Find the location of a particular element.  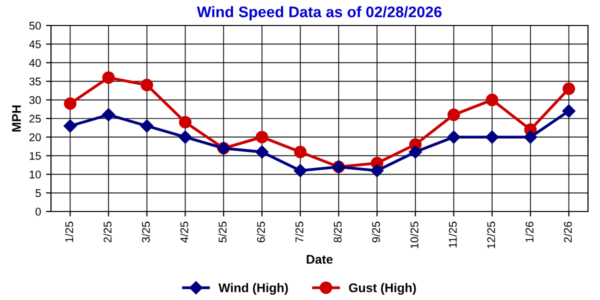

x-tick-label: 10/25 is located at coordinates (414, 235).